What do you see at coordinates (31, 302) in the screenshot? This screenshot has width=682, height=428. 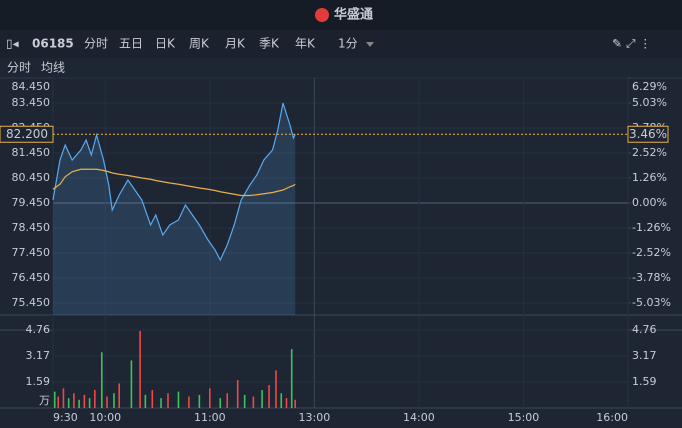 I see `y-tick-label: 75.450` at bounding box center [31, 302].